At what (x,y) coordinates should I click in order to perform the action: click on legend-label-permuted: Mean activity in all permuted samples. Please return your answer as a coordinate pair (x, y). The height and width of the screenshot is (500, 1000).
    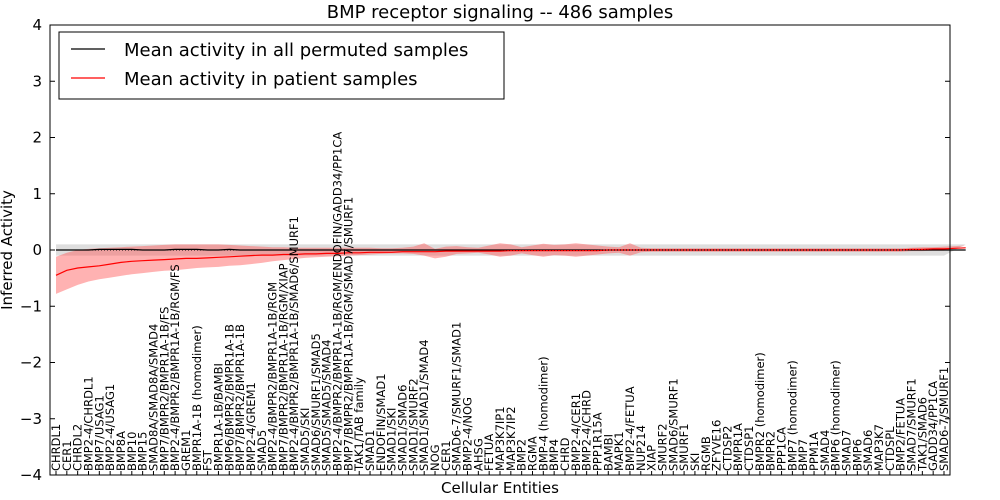
    Looking at the image, I should click on (296, 50).